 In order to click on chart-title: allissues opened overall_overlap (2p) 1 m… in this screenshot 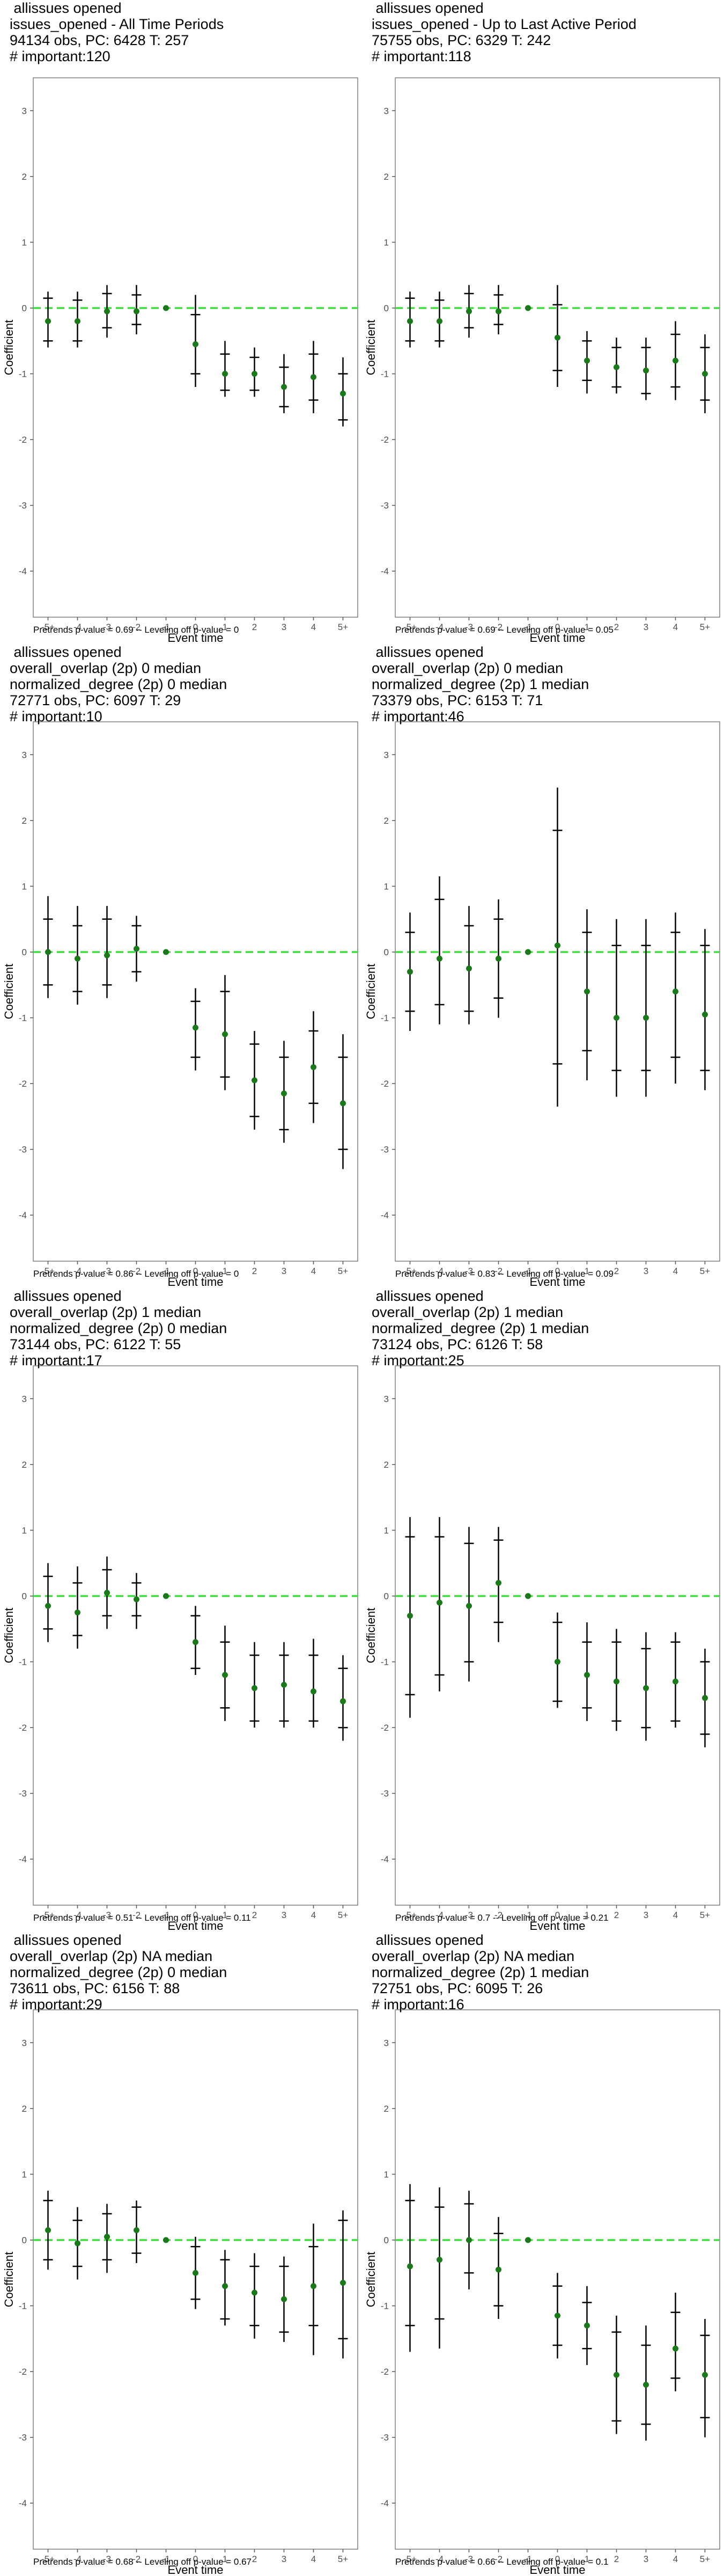, I will do `click(480, 1328)`.